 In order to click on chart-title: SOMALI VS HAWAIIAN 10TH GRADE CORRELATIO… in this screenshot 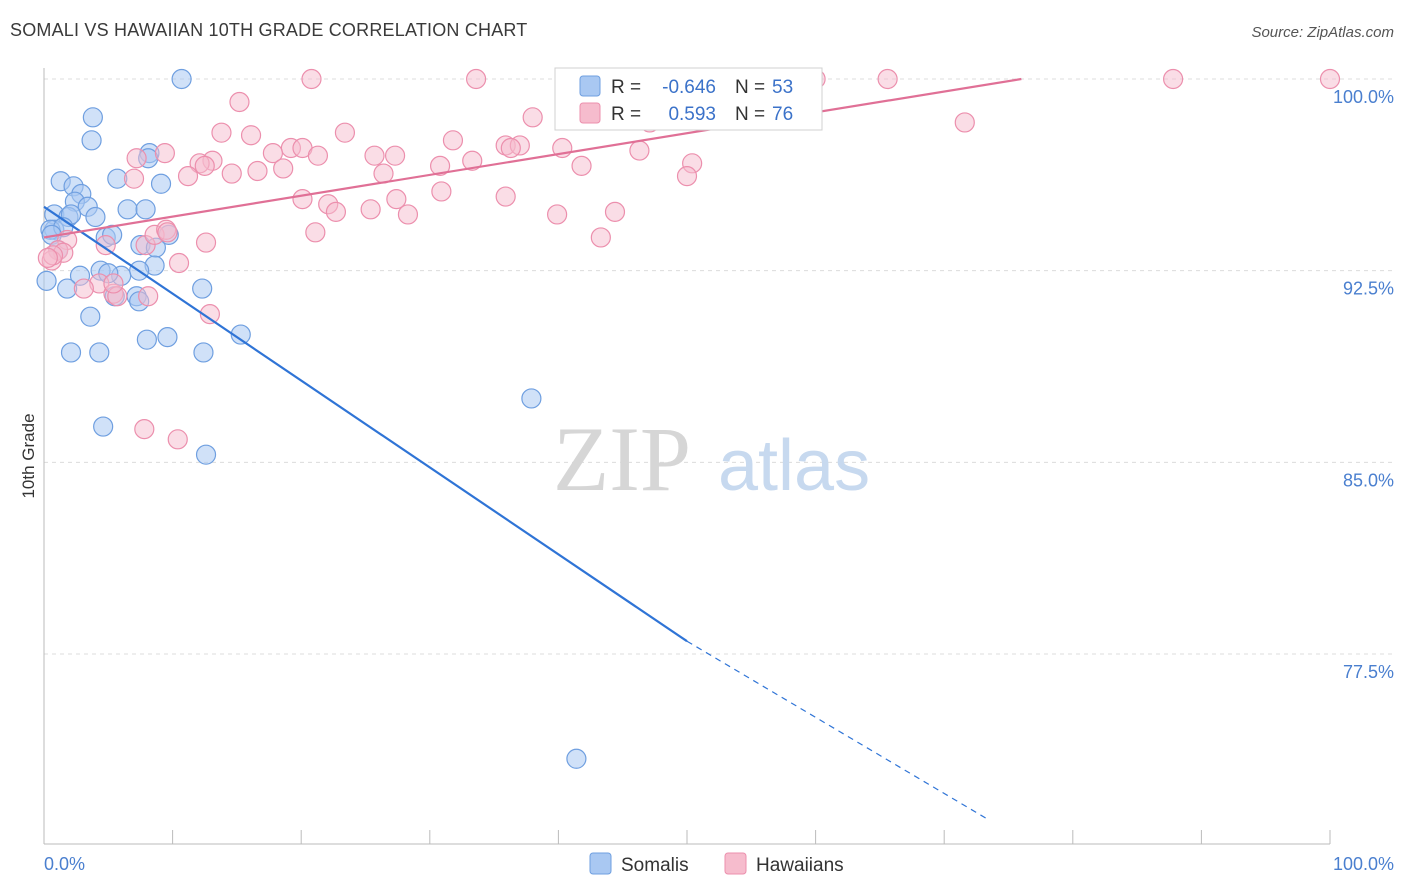, I will do `click(269, 30)`.